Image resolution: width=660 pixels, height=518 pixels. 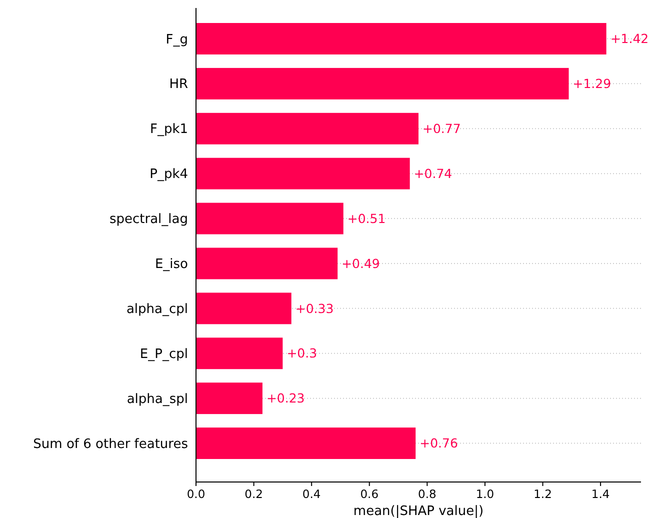 I want to click on y-tick-label: E_iso, so click(x=171, y=264).